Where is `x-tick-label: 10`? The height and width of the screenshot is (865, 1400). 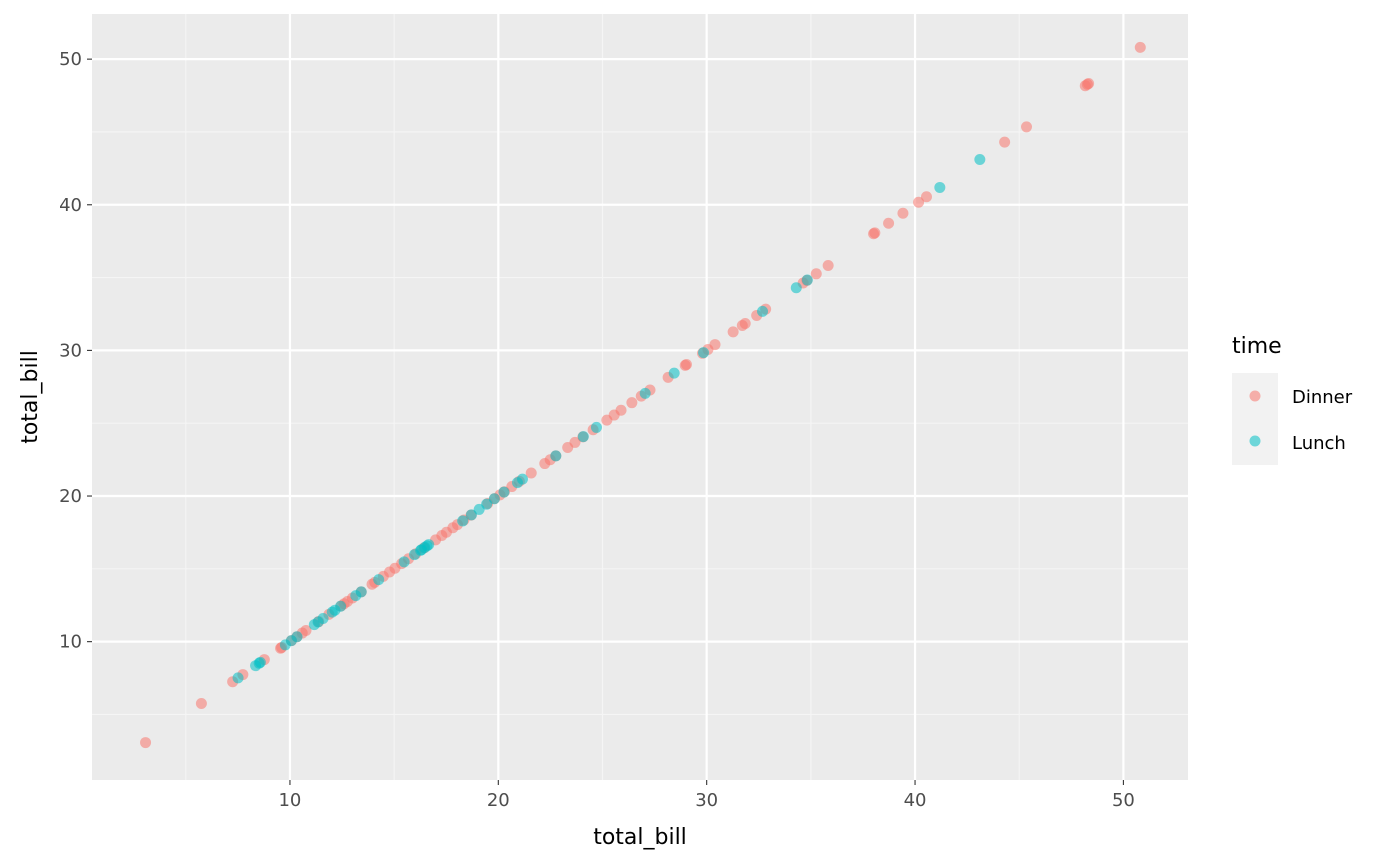
x-tick-label: 10 is located at coordinates (289, 800).